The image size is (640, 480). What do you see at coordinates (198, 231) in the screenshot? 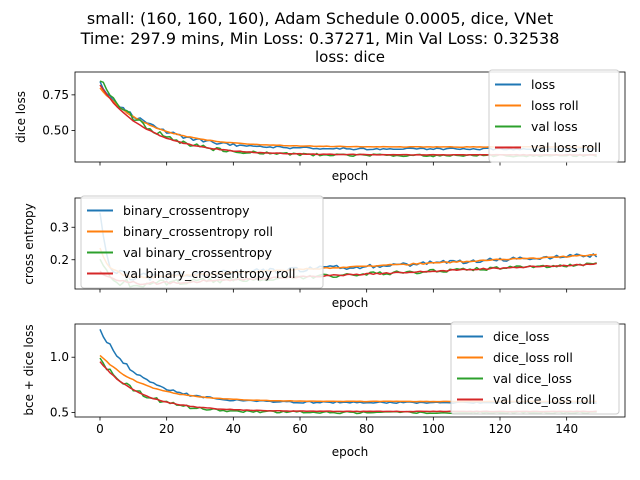
I see `legend-label: binary_crossentropy roll` at bounding box center [198, 231].